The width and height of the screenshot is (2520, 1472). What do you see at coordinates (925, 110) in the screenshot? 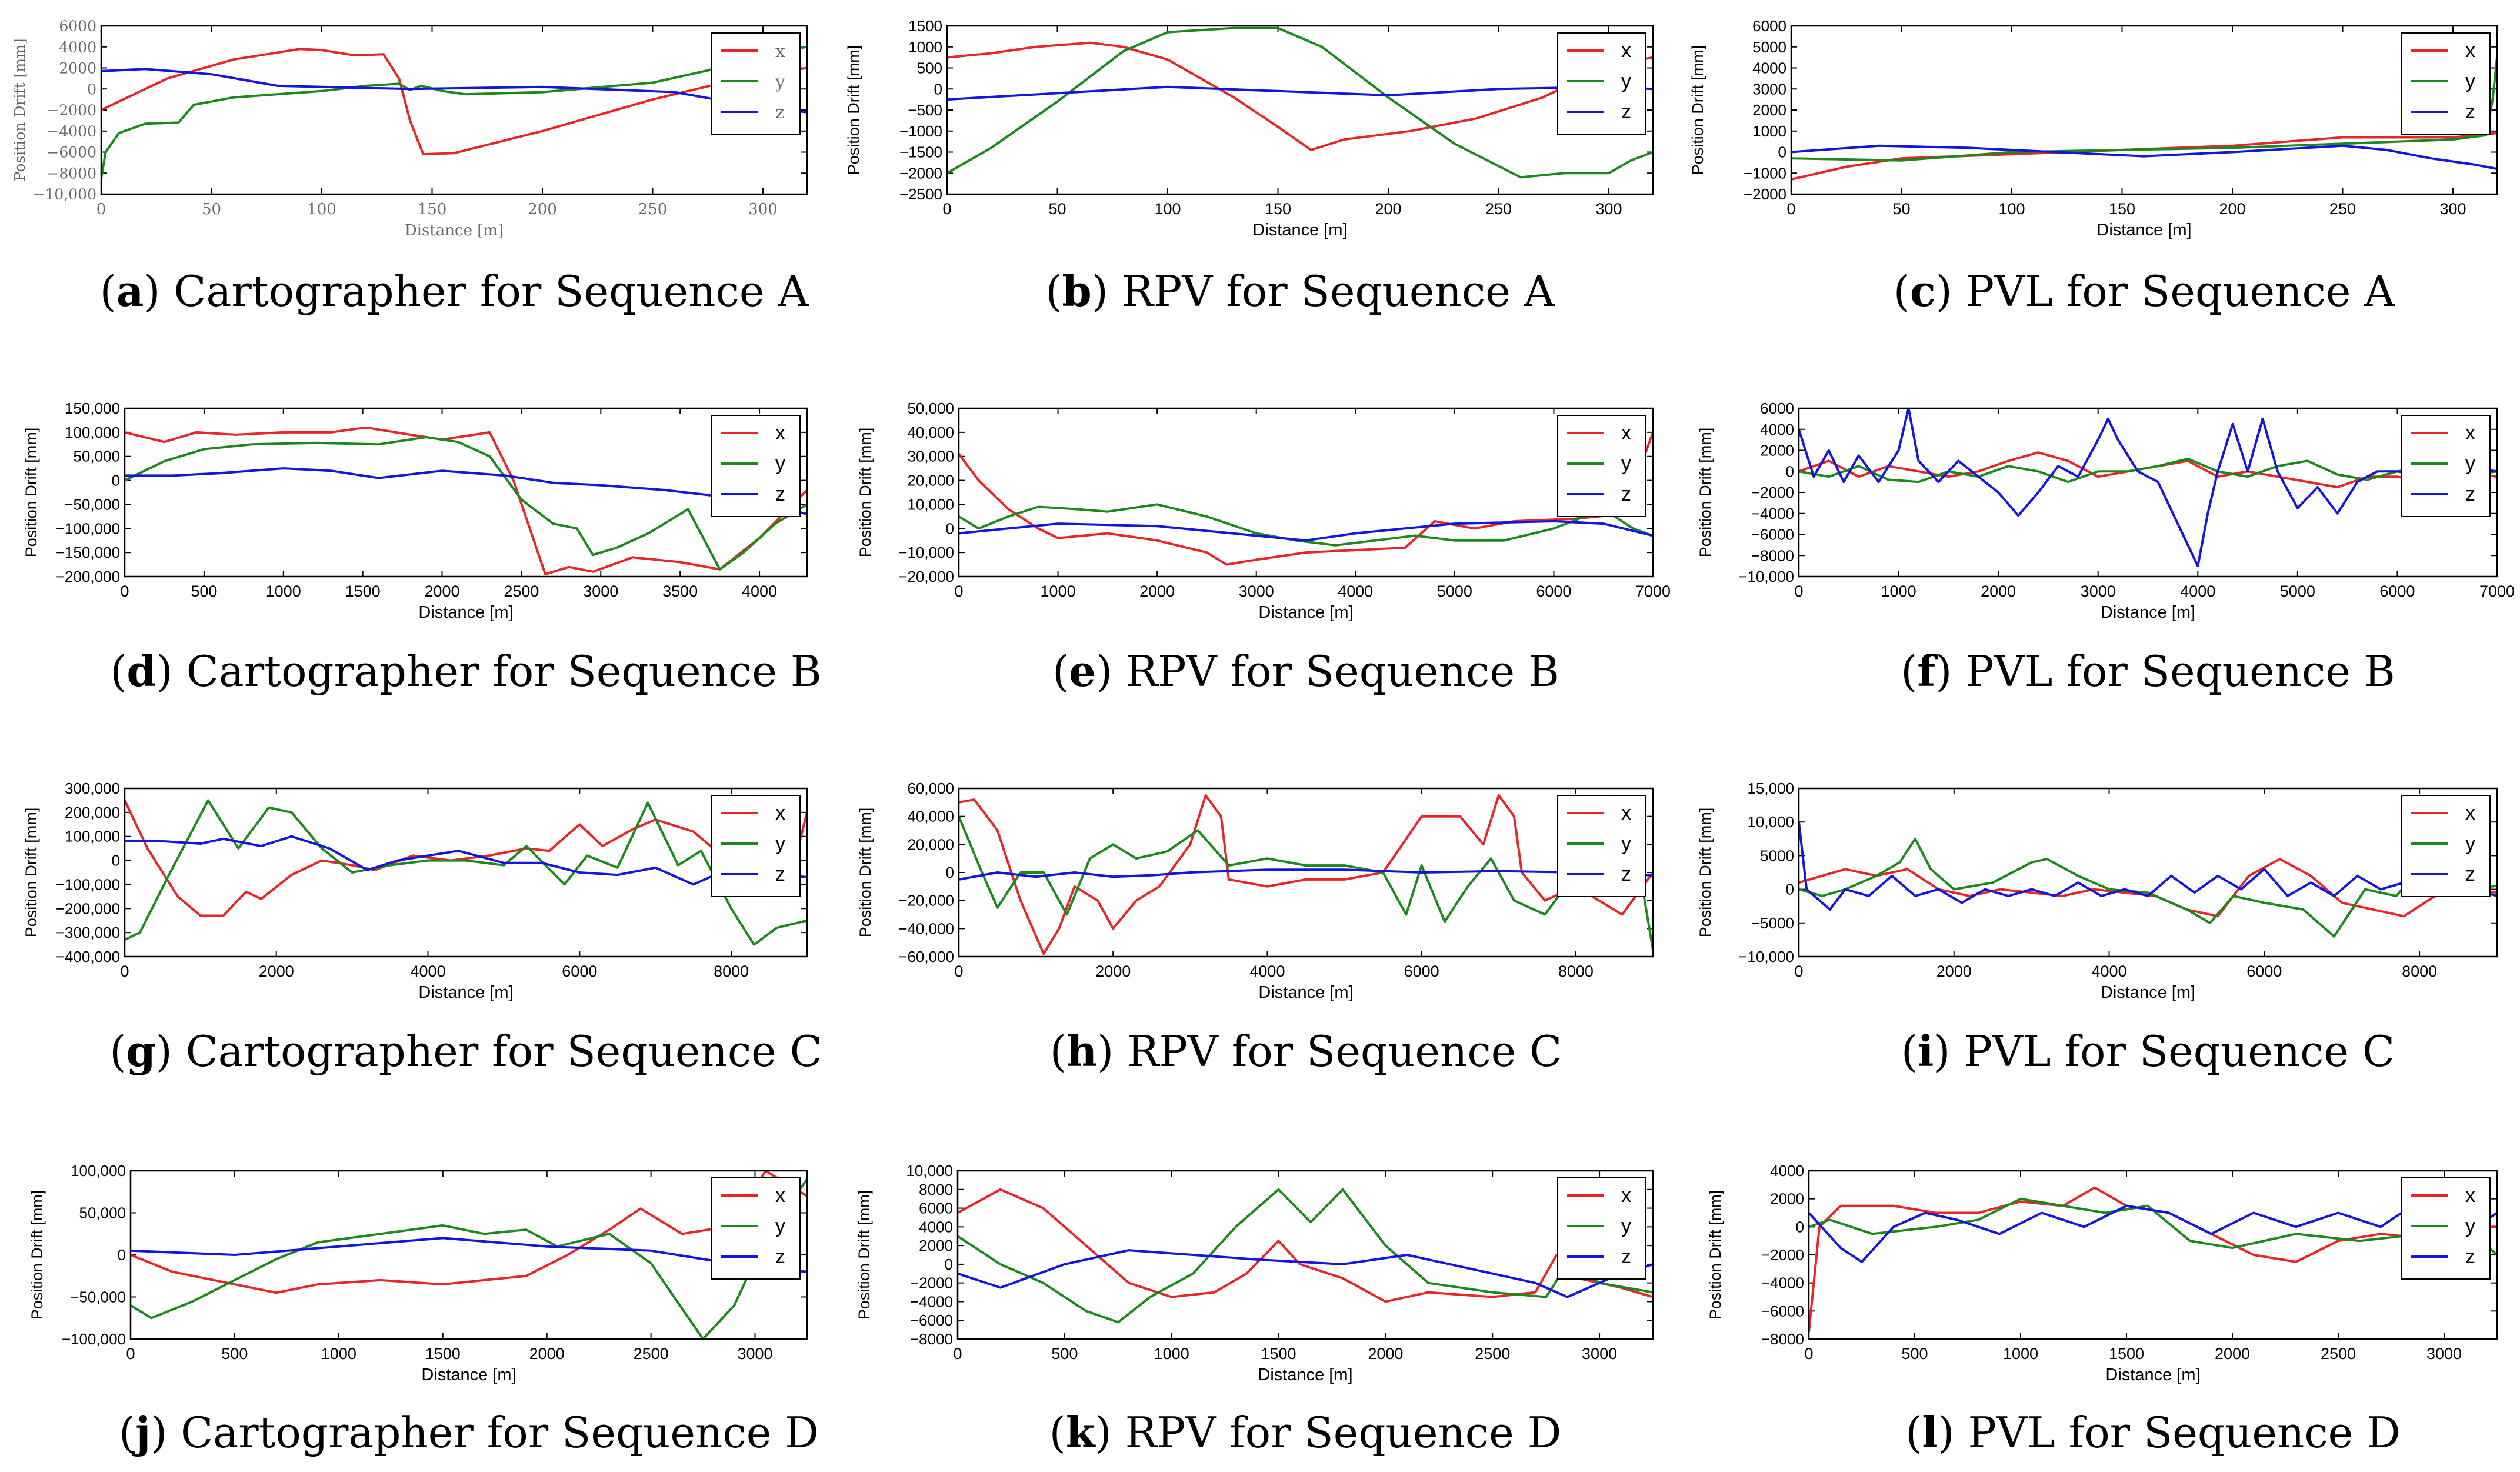
I see `y-tick-label: −500` at bounding box center [925, 110].